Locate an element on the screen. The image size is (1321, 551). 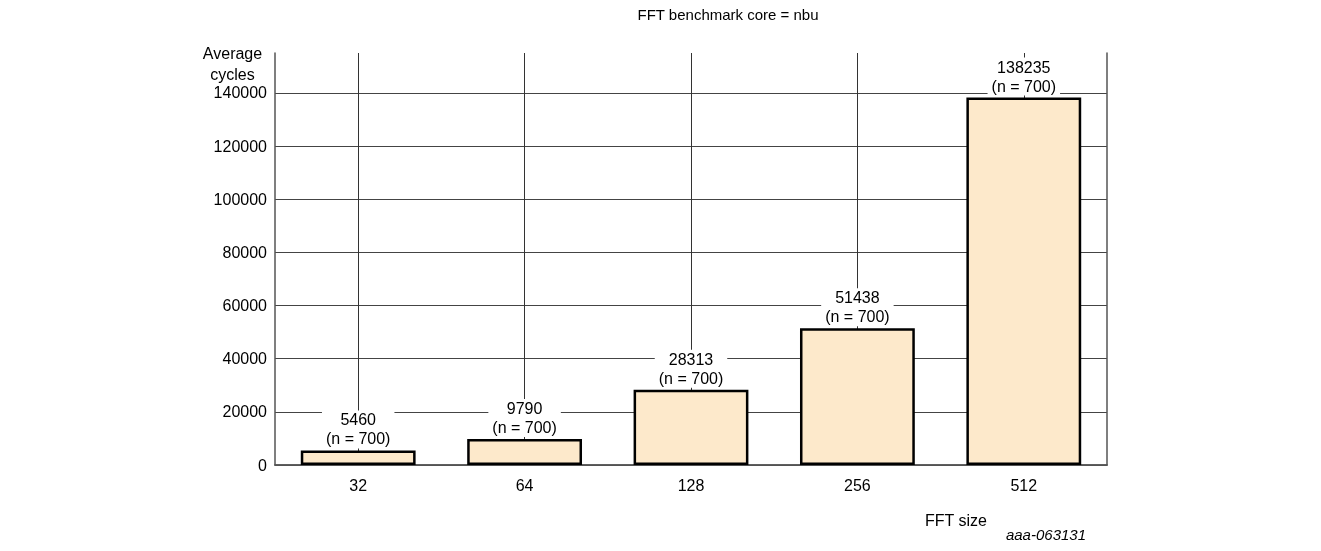
y-tick-label: 100000 is located at coordinates (240, 199).